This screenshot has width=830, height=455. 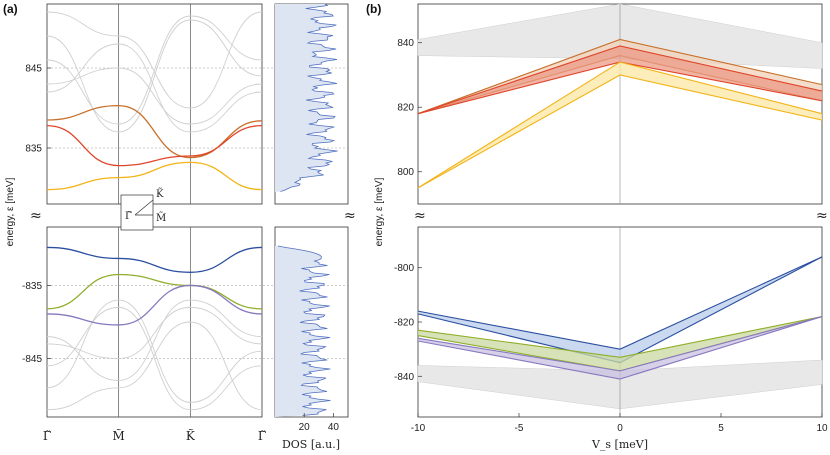 I want to click on panel-a-upper-frame, so click(x=154, y=104).